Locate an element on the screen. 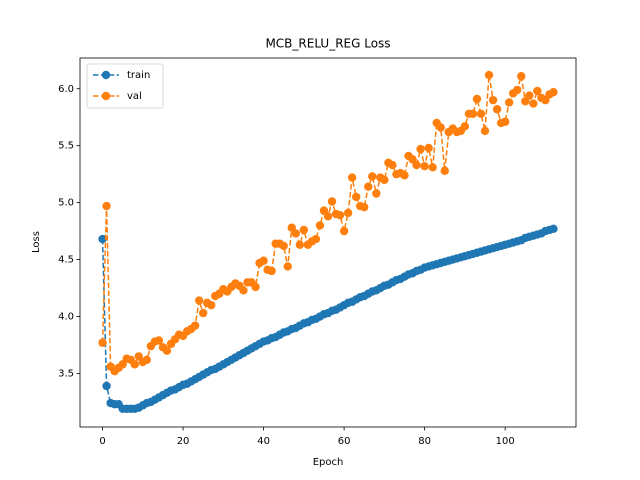 The height and width of the screenshot is (480, 640). x-tick-label: 60 is located at coordinates (344, 441).